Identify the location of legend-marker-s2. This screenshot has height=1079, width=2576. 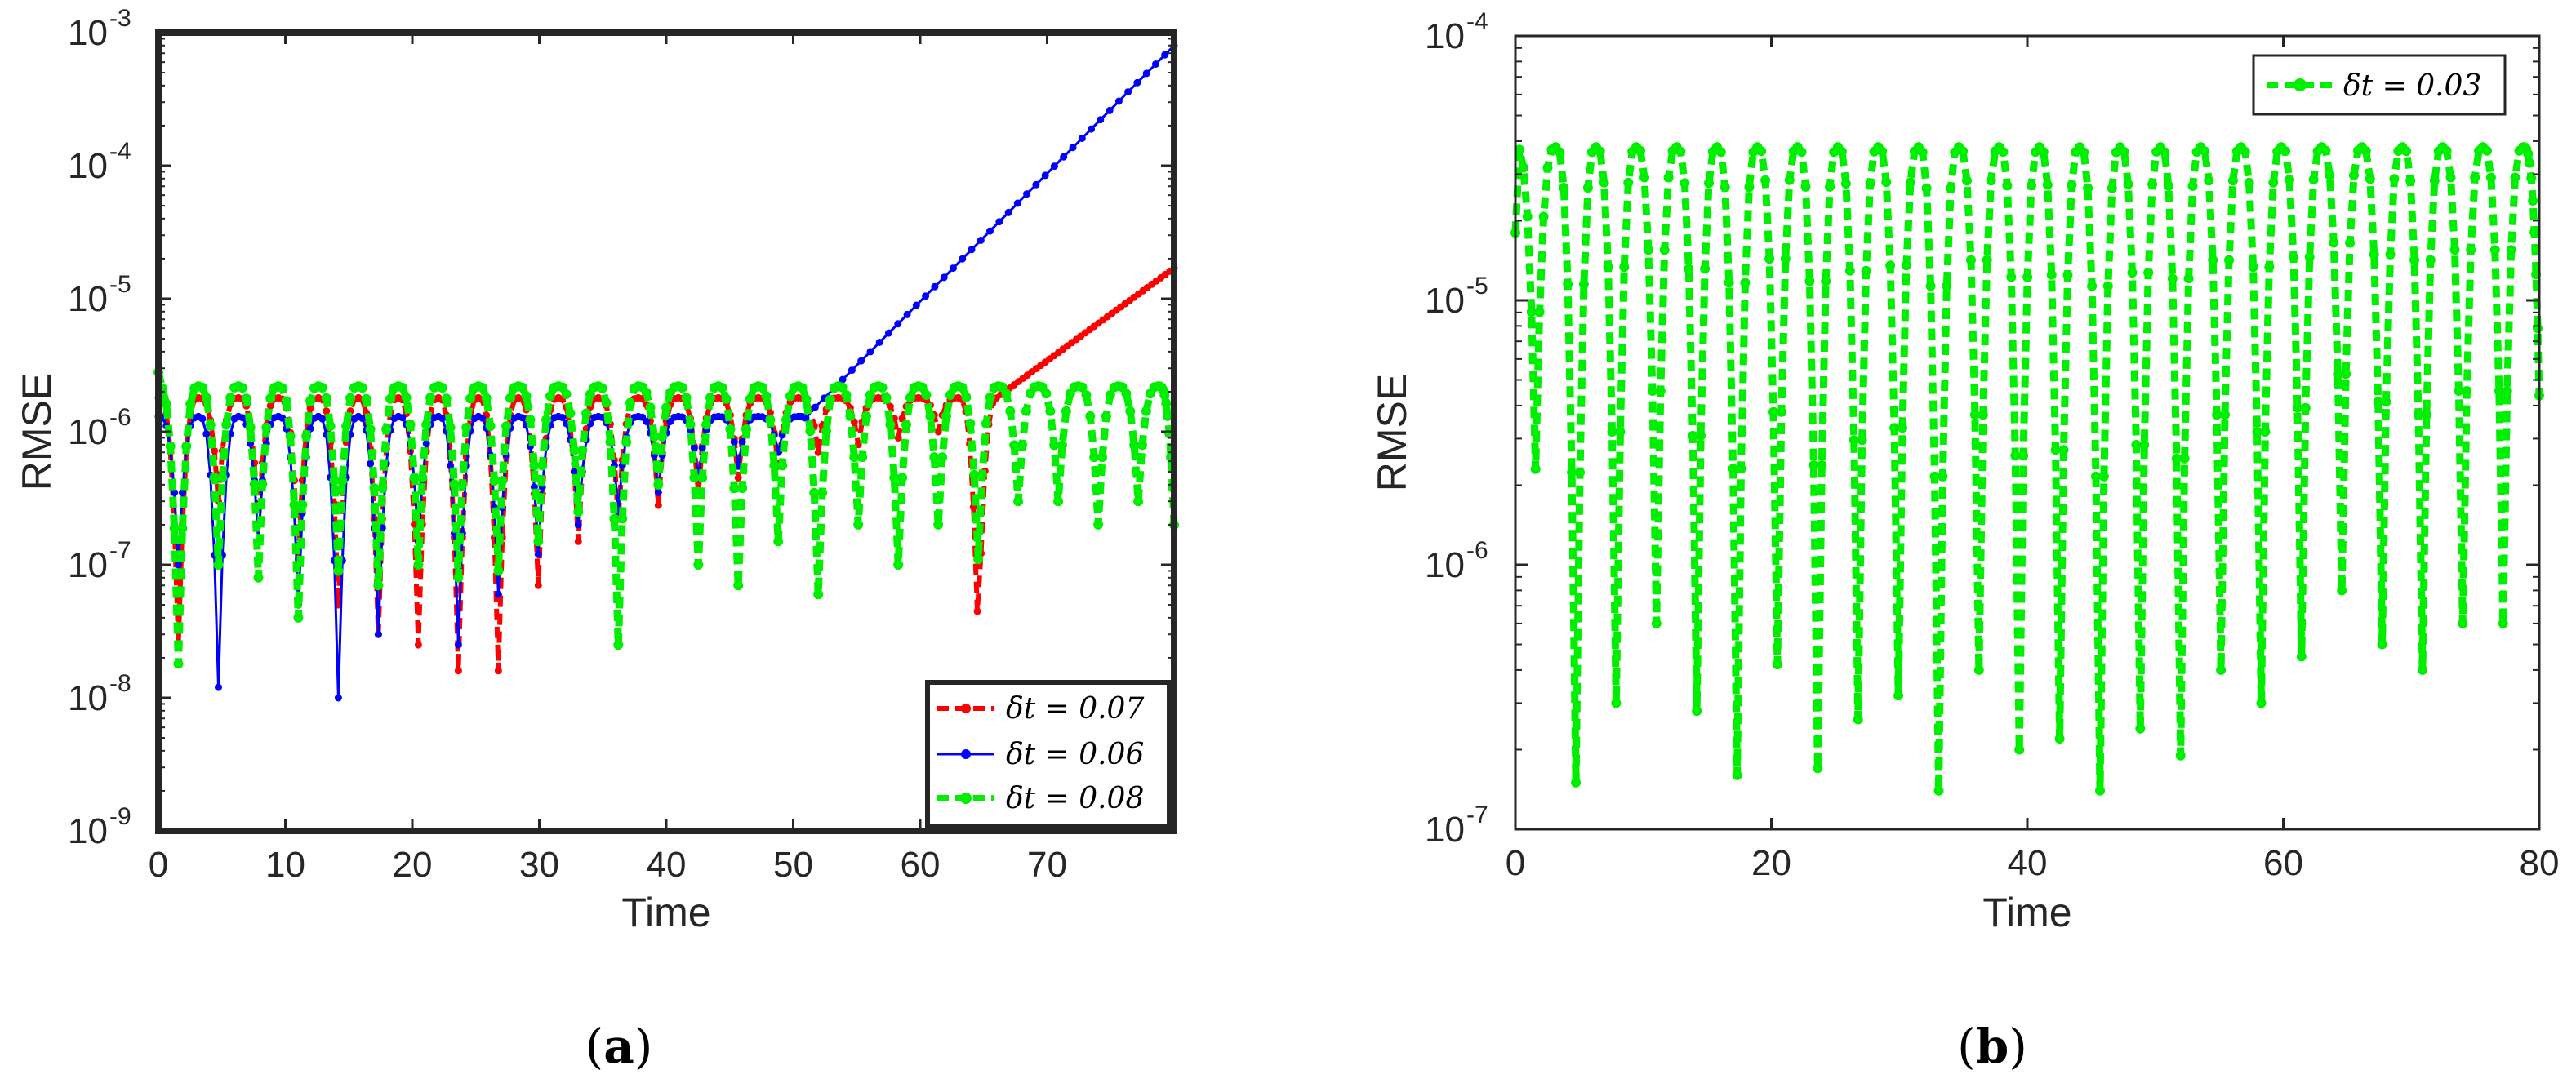
(966, 798).